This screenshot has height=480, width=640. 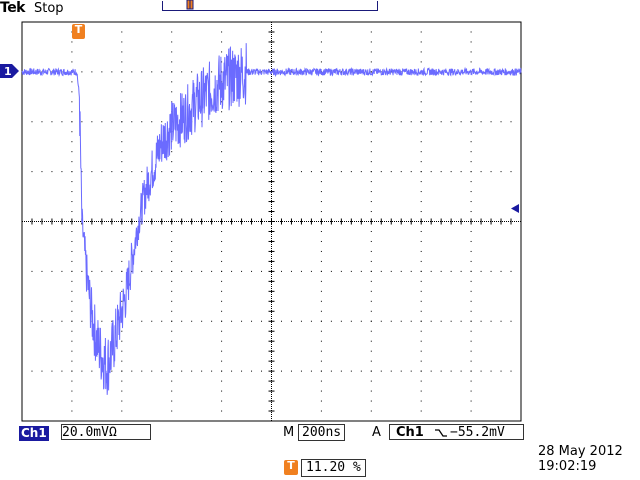 What do you see at coordinates (291, 467) in the screenshot?
I see `trigger-position-badge: T` at bounding box center [291, 467].